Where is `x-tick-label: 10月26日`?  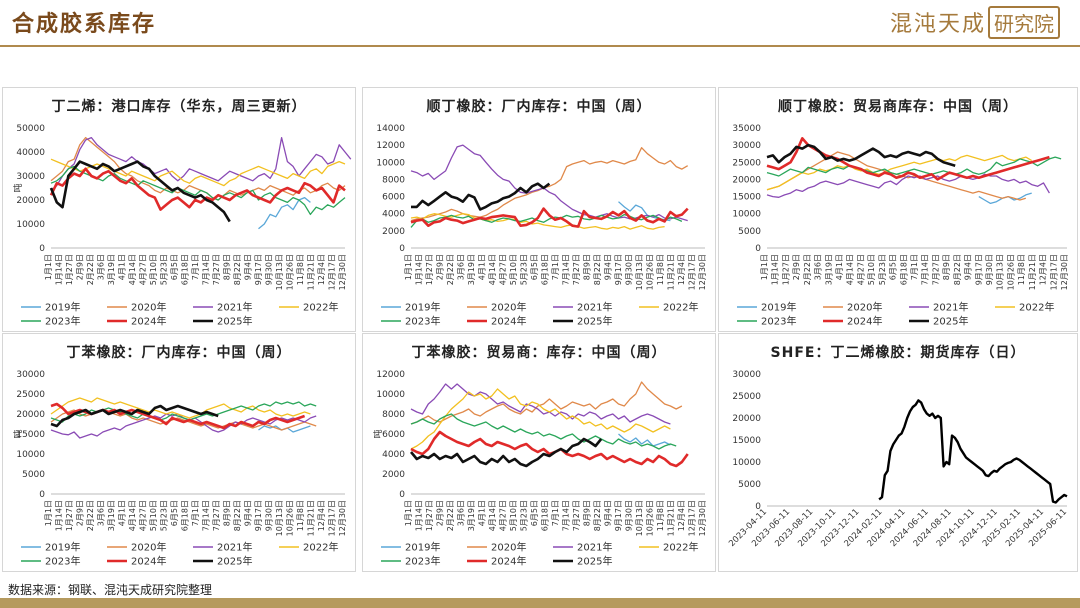 x-tick-label: 10月26日 is located at coordinates (290, 272).